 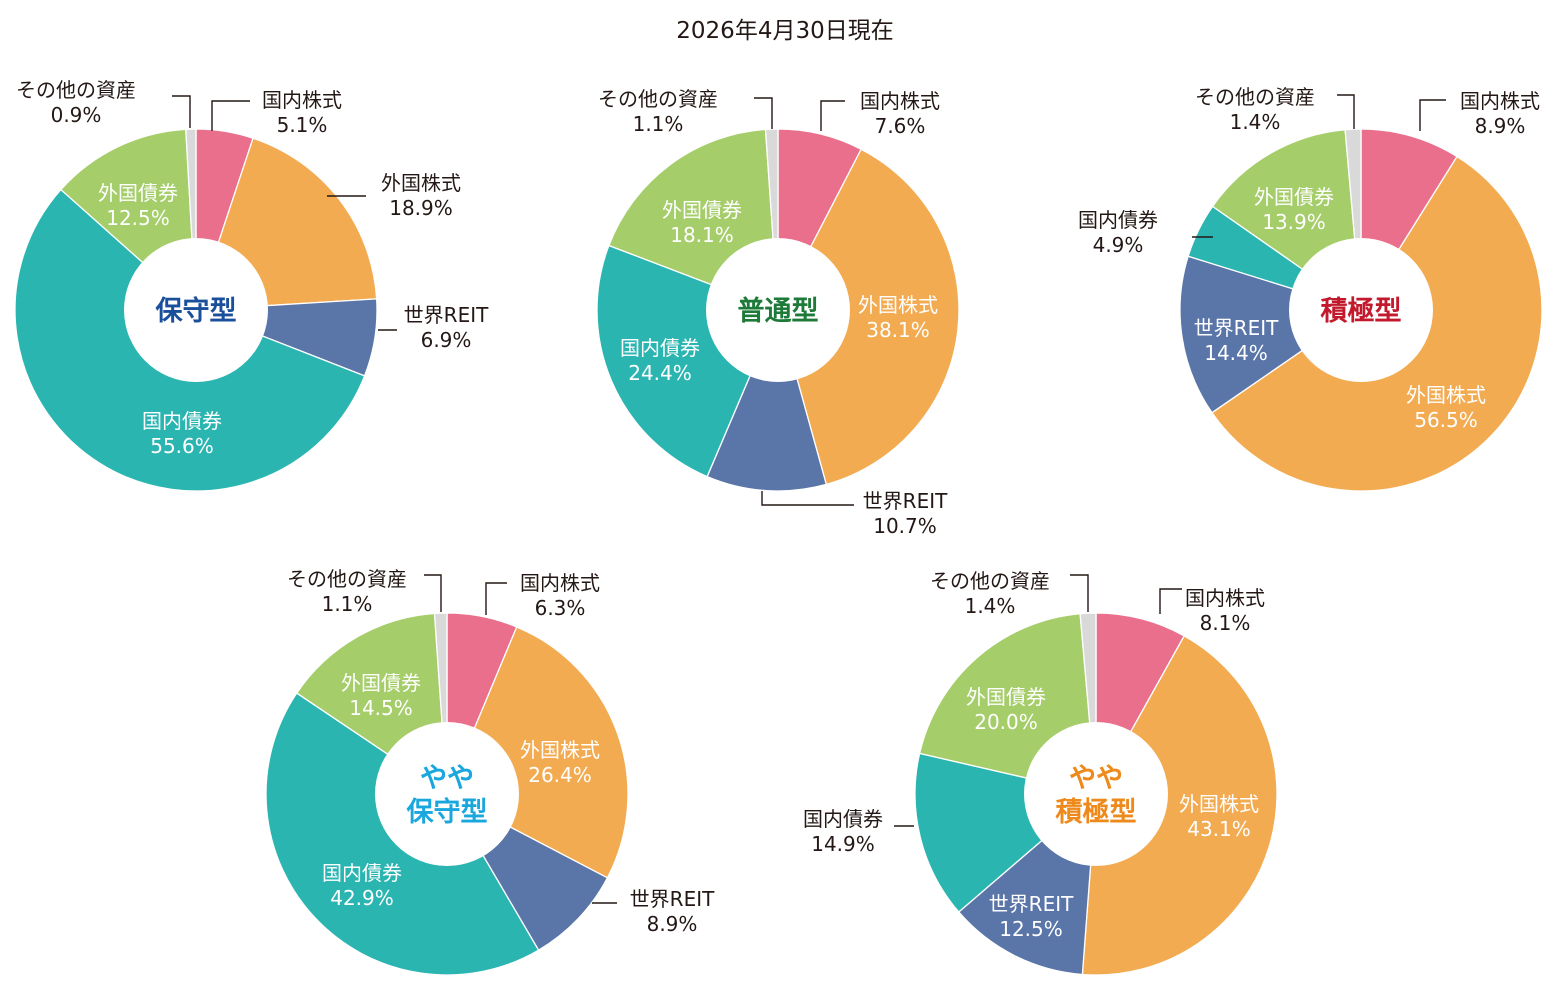 What do you see at coordinates (1006, 722) in the screenshot?
I see `slice-value-label: 20.0%` at bounding box center [1006, 722].